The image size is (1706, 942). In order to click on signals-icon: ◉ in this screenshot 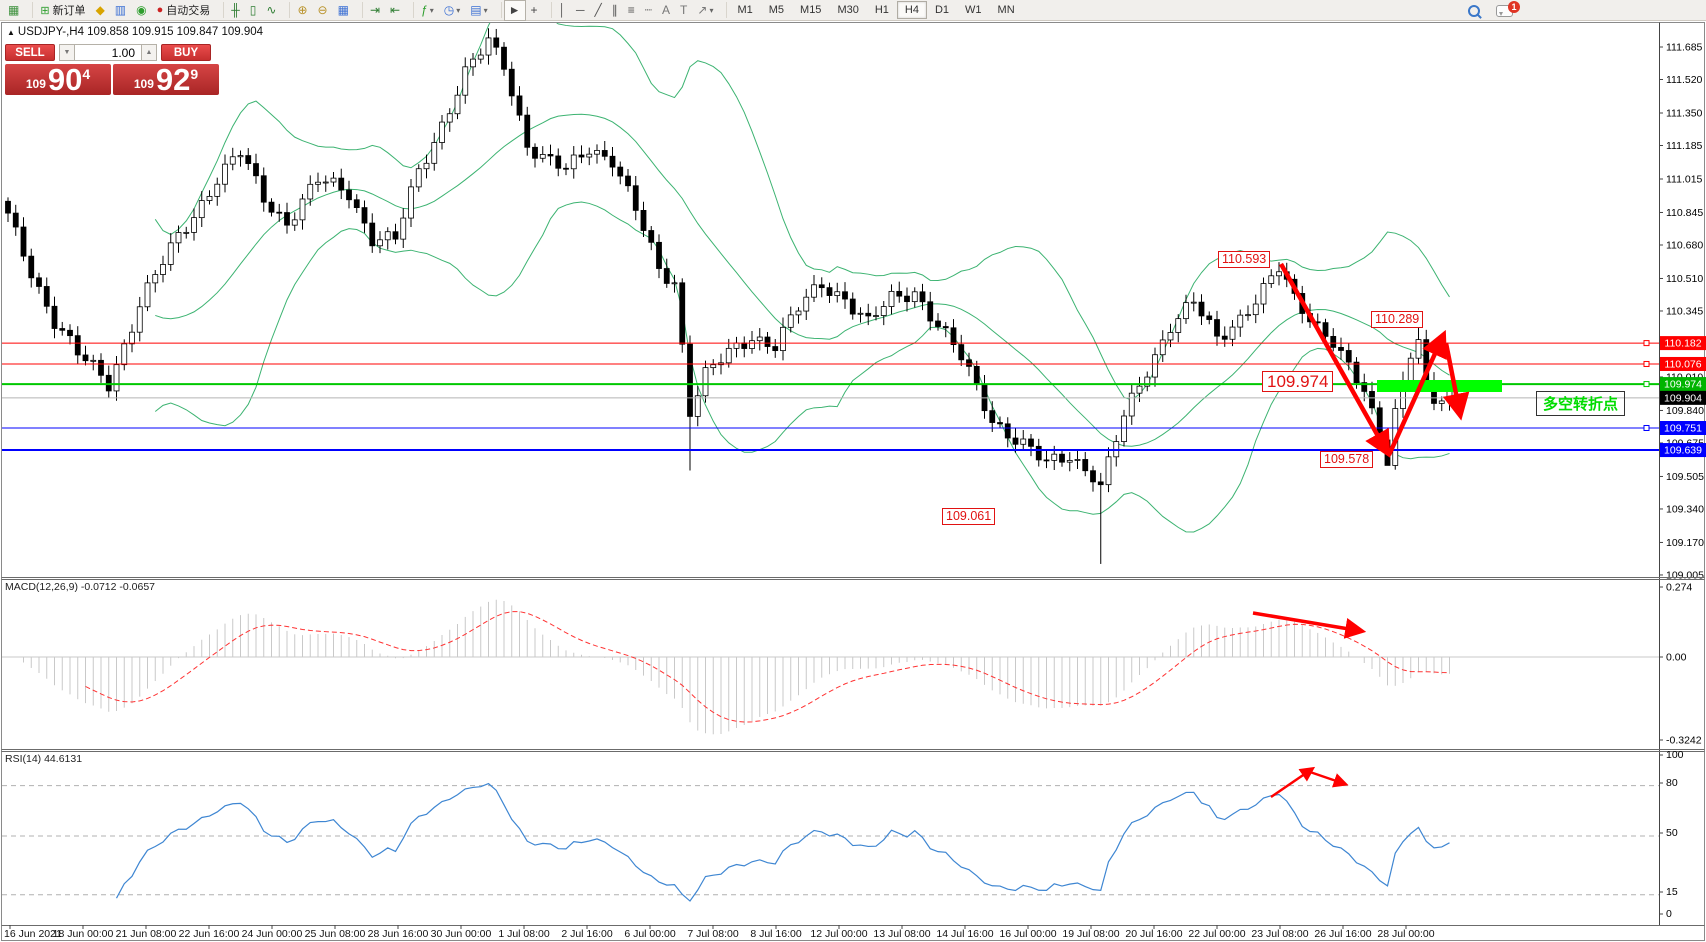, I will do `click(141, 10)`.